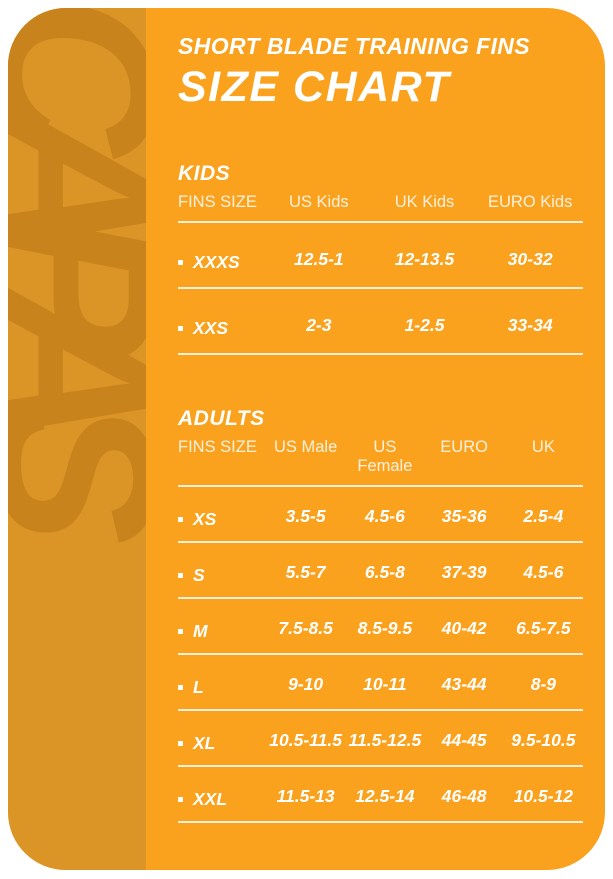  Describe the element at coordinates (464, 684) in the screenshot. I see `cell-value: 43-44` at that location.